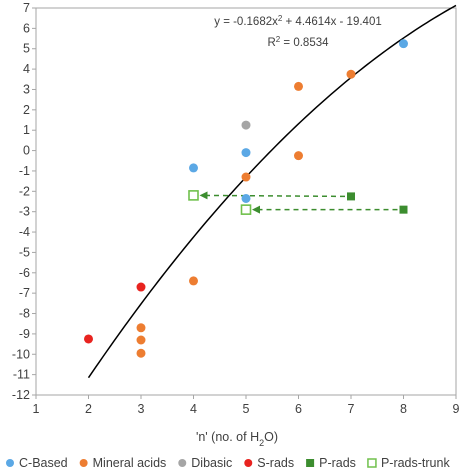  What do you see at coordinates (24, 191) in the screenshot?
I see `y-tick-label: -2` at bounding box center [24, 191].